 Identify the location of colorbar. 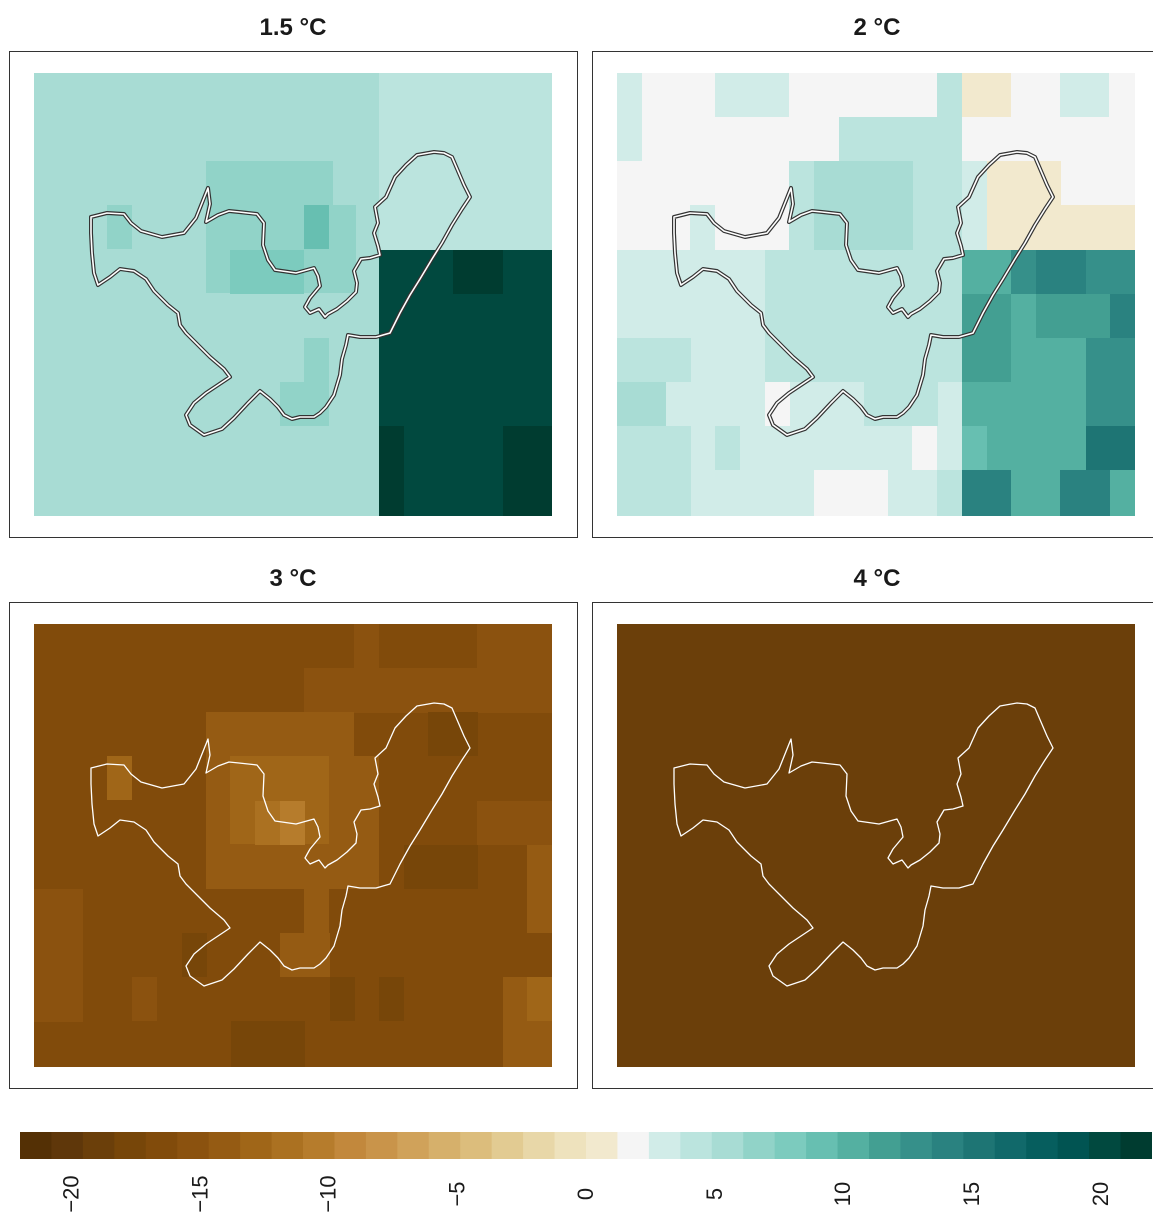
(586, 1145).